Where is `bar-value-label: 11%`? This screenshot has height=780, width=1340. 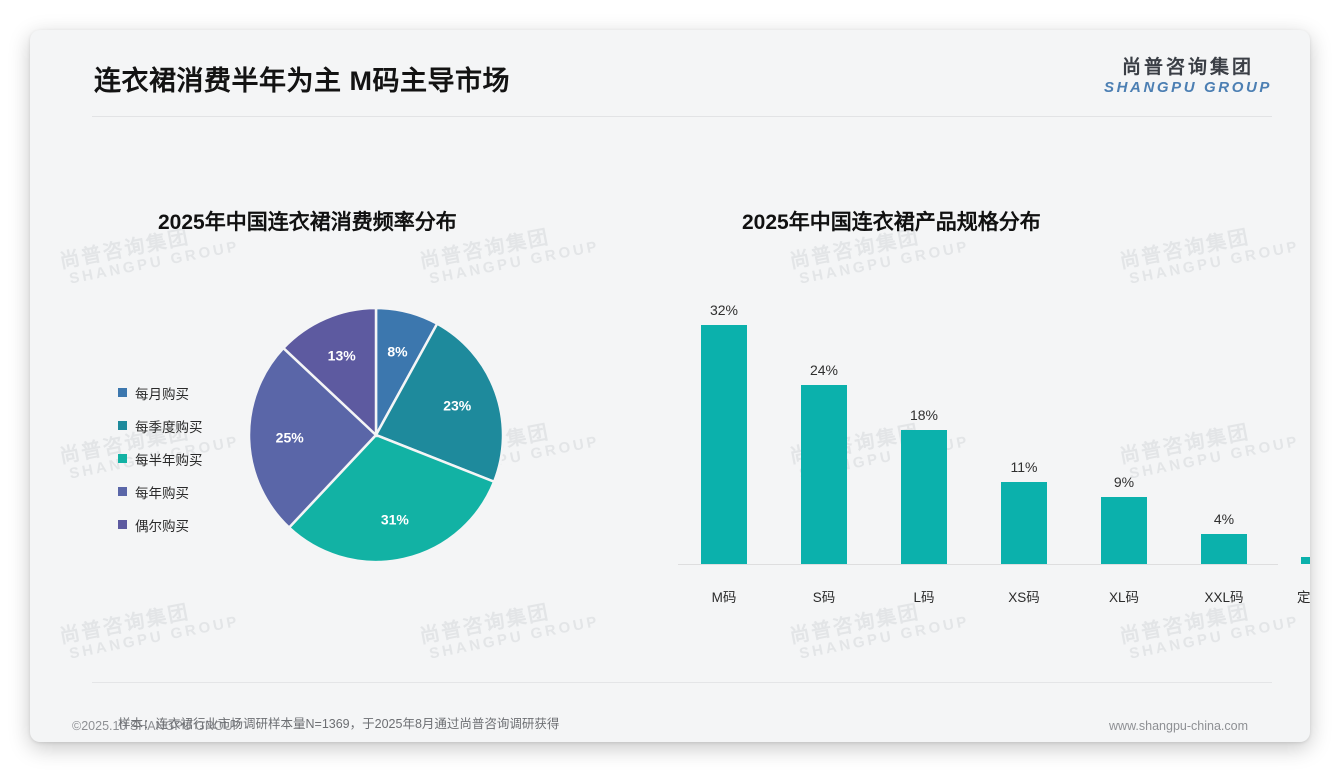
bar-value-label: 11% is located at coordinates (1024, 466).